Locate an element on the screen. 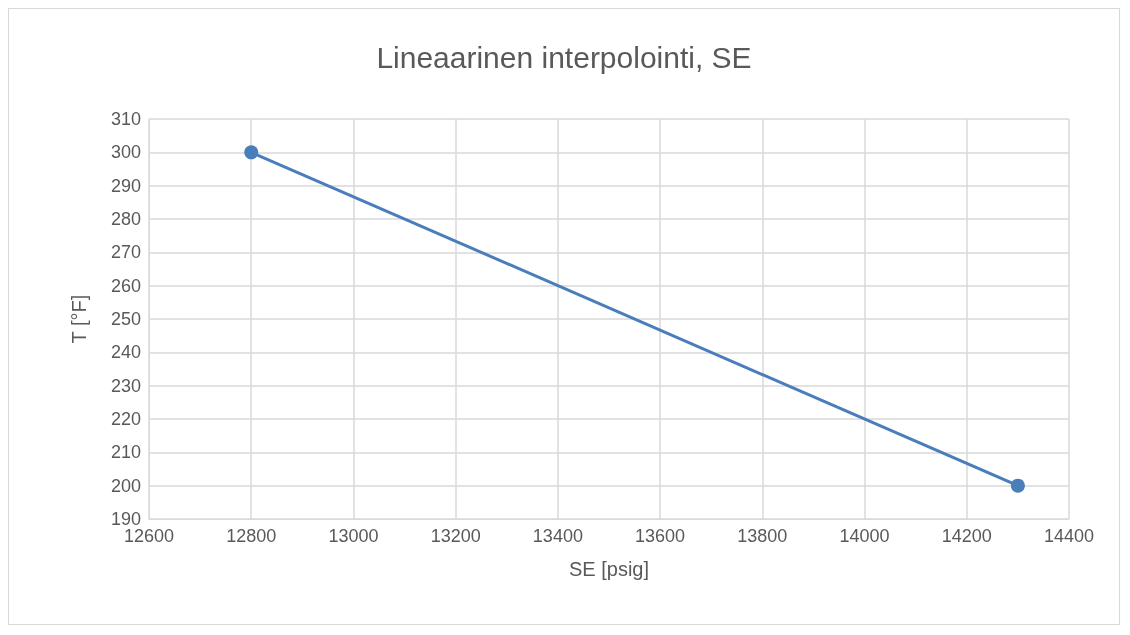  x-tick-label: 12600 is located at coordinates (149, 536).